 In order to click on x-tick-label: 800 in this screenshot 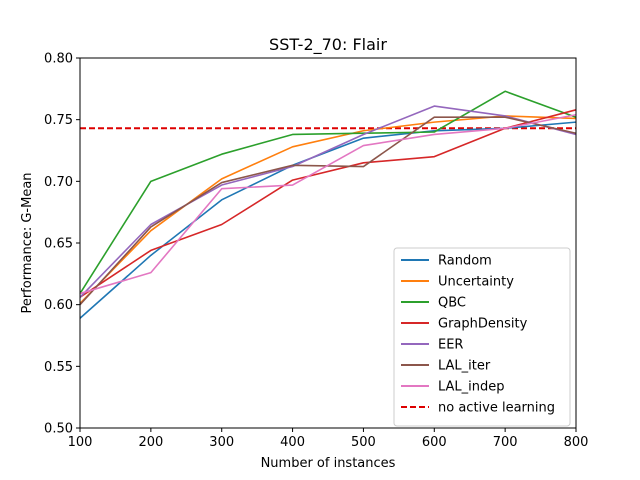, I will do `click(576, 442)`.